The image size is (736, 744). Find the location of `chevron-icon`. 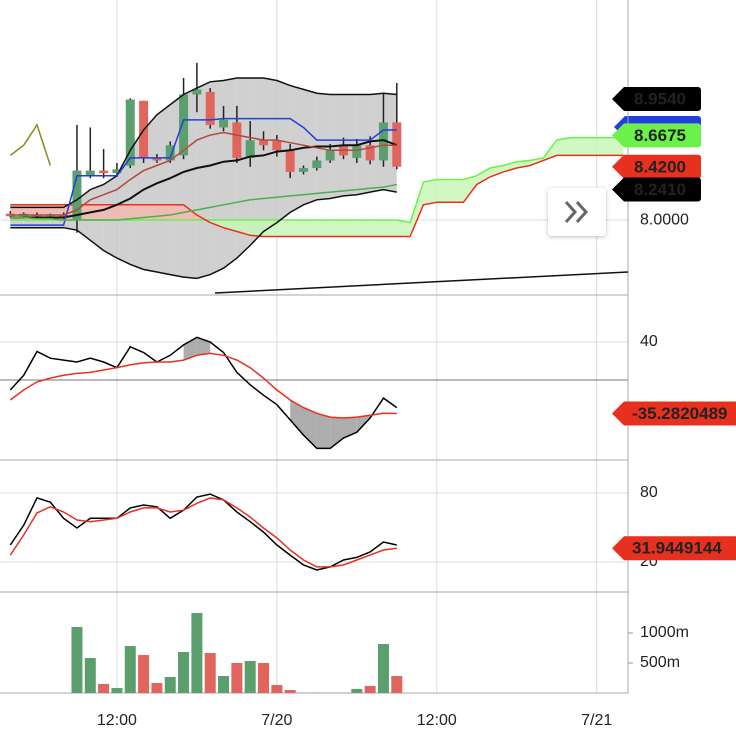

chevron-icon is located at coordinates (576, 212).